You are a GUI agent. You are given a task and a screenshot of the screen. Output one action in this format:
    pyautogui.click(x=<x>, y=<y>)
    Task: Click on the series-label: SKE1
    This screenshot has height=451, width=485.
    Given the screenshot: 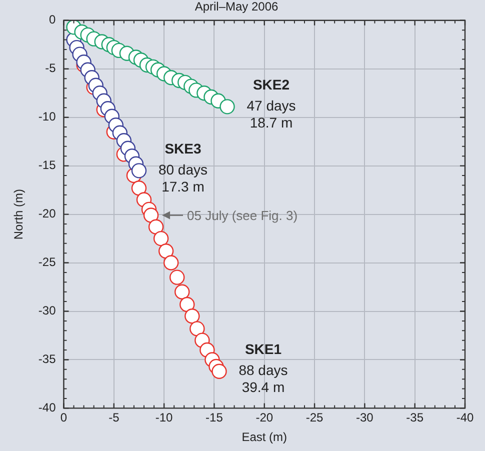 What is the action you would take?
    pyautogui.click(x=263, y=349)
    